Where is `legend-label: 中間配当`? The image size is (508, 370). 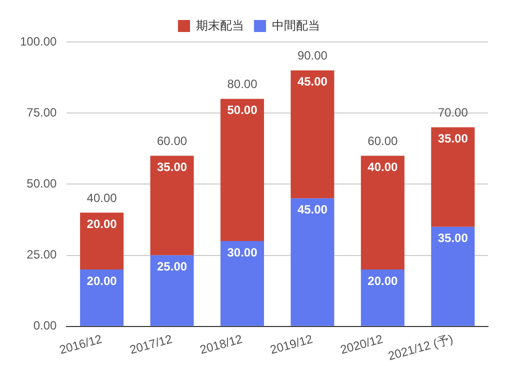
legend-label: 中間配当 is located at coordinates (296, 25).